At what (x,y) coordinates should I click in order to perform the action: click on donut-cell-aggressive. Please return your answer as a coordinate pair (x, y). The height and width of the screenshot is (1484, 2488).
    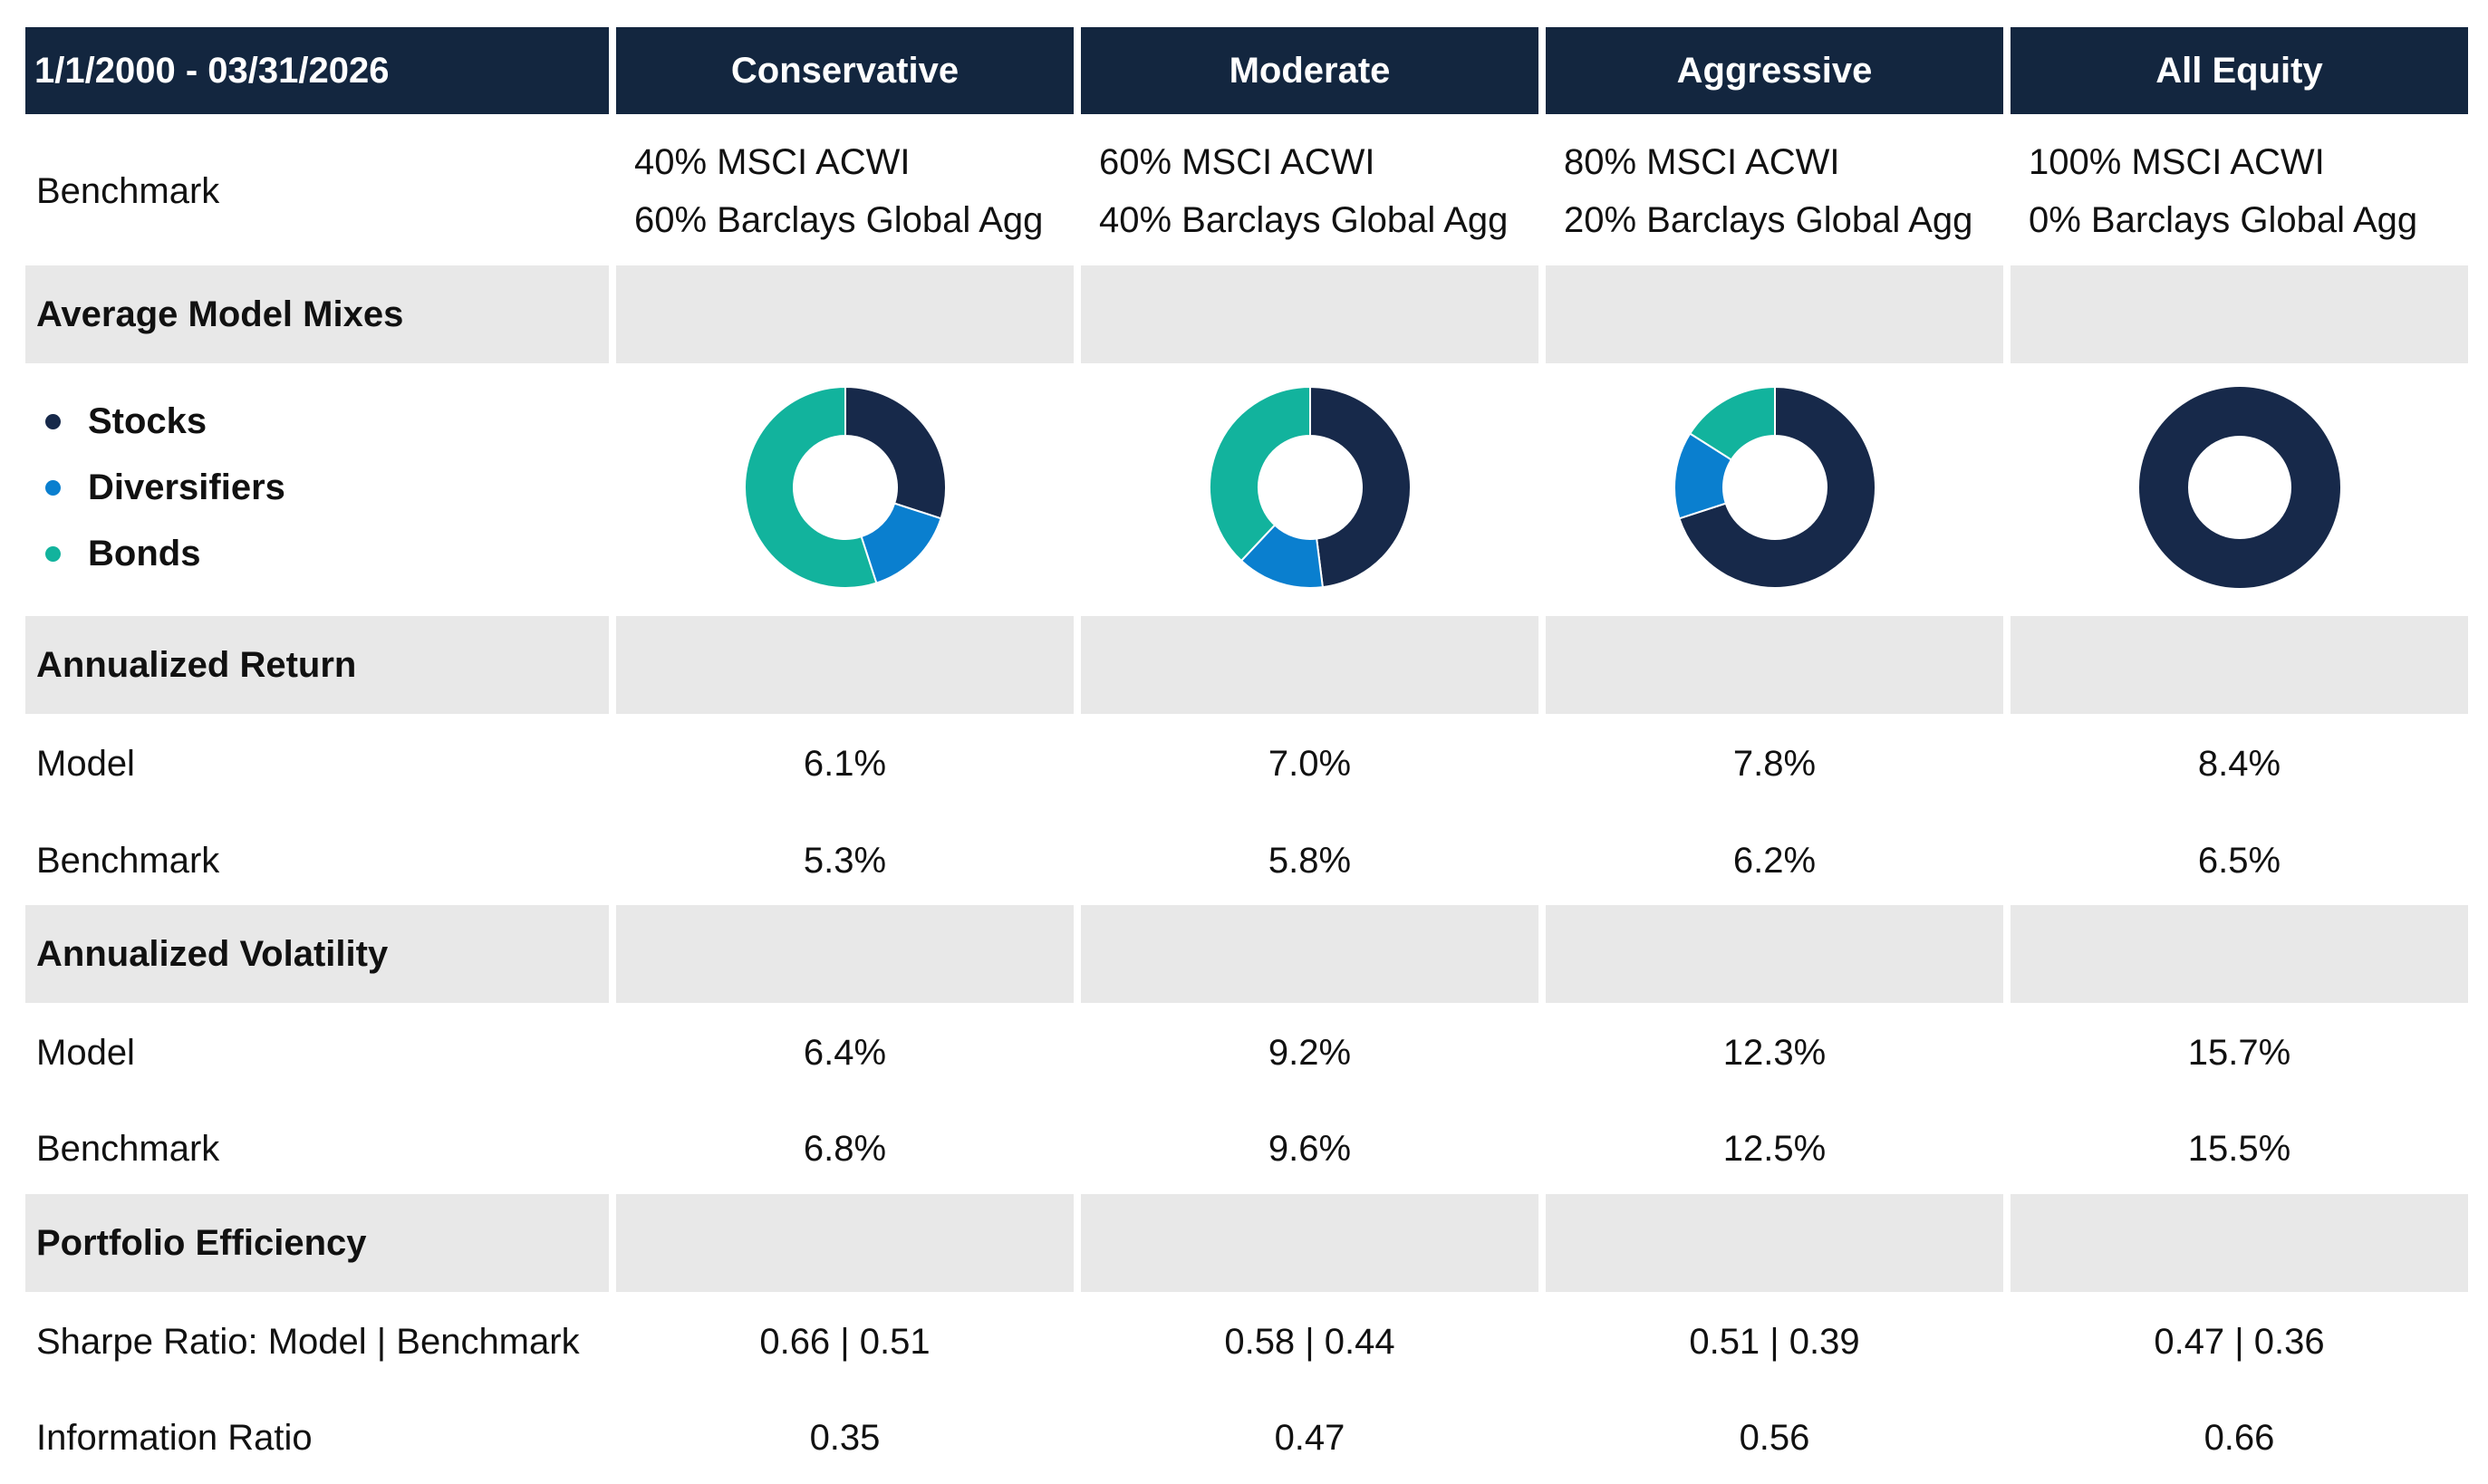
    Looking at the image, I should click on (1775, 487).